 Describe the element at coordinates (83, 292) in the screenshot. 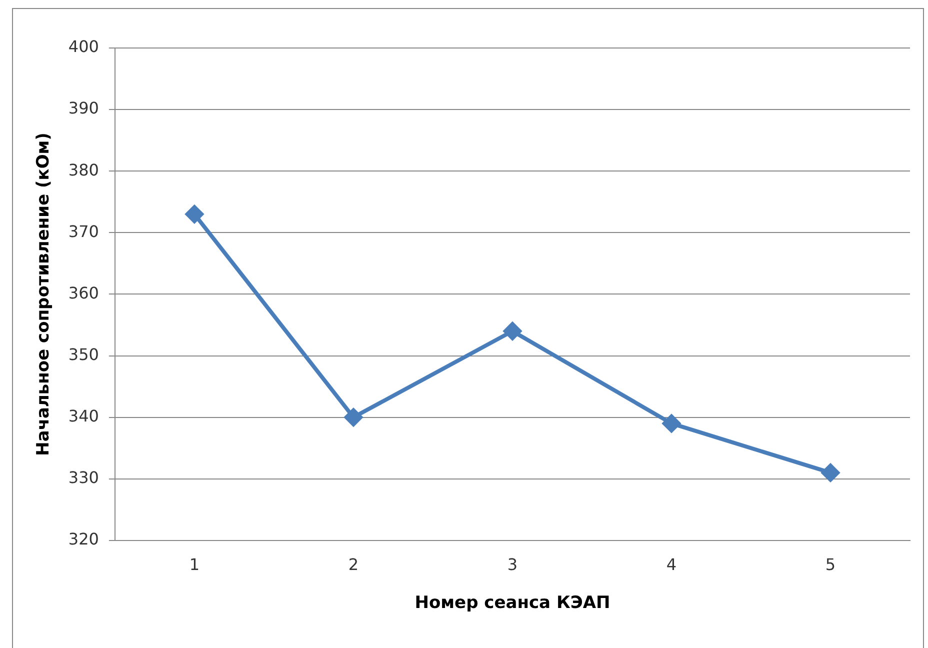

I see `y-tick-label: 360` at that location.